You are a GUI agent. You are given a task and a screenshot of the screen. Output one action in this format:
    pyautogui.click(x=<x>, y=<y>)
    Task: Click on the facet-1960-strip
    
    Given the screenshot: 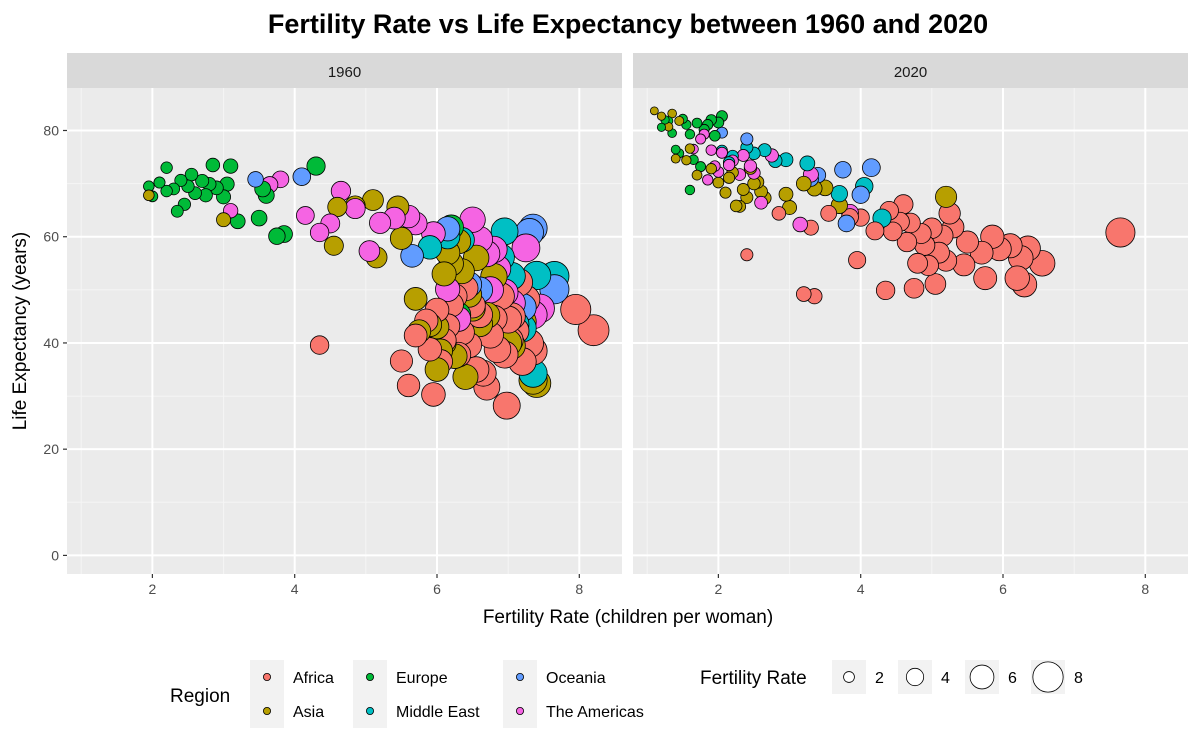 What is the action you would take?
    pyautogui.click(x=344, y=70)
    